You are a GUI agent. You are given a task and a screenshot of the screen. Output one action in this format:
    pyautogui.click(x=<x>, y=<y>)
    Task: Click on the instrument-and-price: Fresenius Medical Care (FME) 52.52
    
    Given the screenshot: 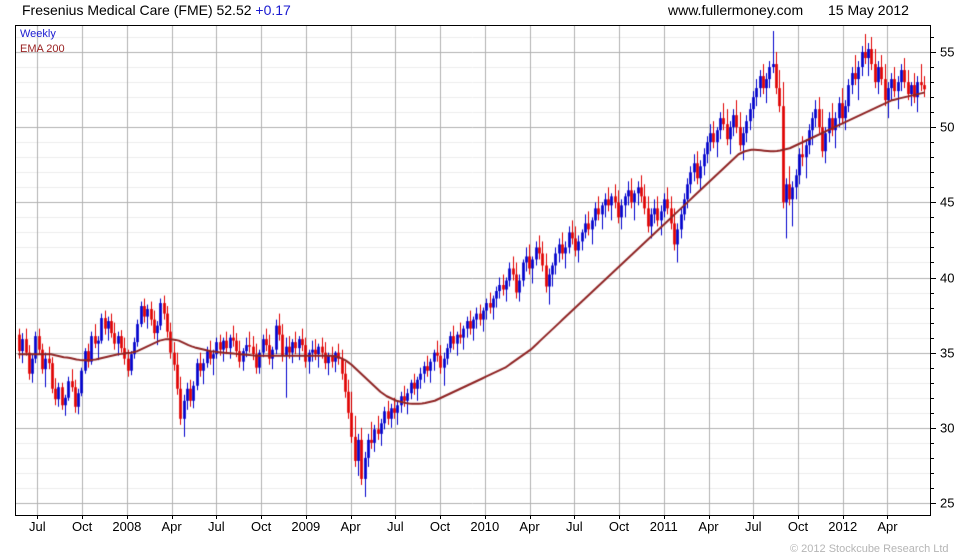 What is the action you would take?
    pyautogui.click(x=137, y=10)
    